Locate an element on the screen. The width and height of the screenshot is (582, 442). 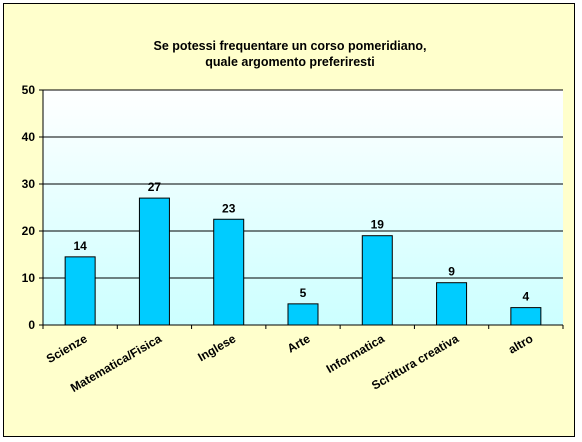
y-tick-label: 40 is located at coordinates (29, 137).